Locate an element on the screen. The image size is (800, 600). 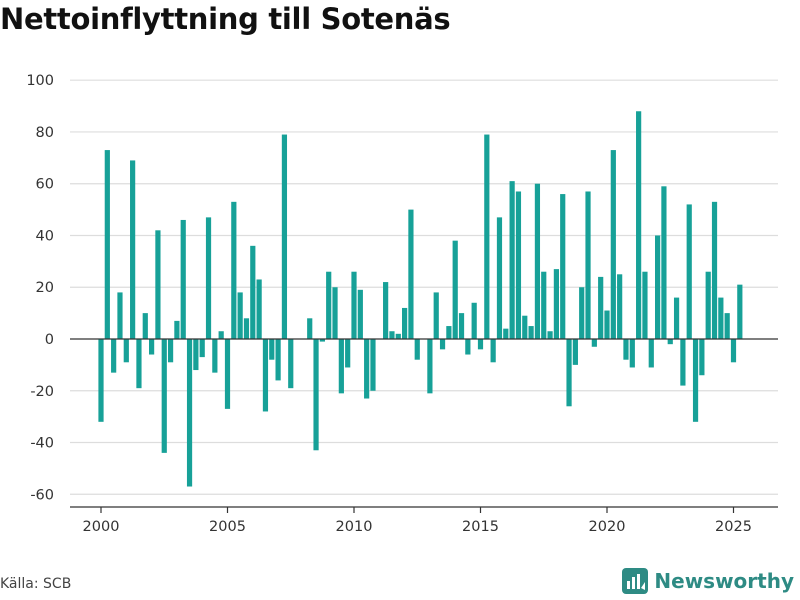
y-tick-label: 0 is located at coordinates (49, 340).